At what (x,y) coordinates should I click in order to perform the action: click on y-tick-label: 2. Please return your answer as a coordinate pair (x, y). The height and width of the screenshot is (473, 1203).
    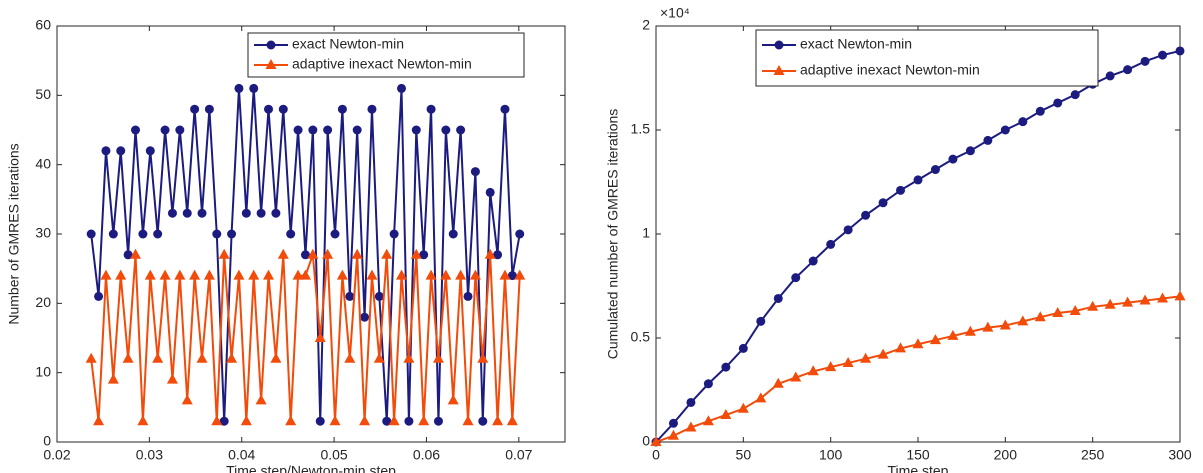
    Looking at the image, I should click on (646, 25).